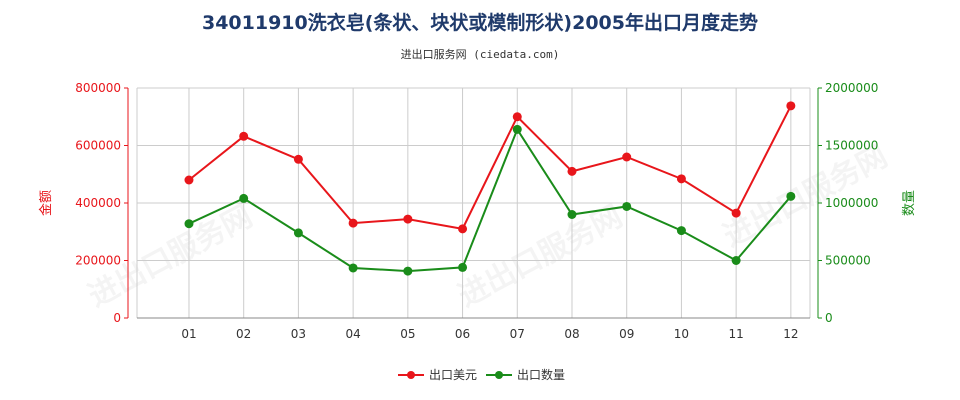 The height and width of the screenshot is (400, 960). What do you see at coordinates (480, 54) in the screenshot?
I see `chart-subtitle: 进出口服务网 (ciedata.com)` at bounding box center [480, 54].